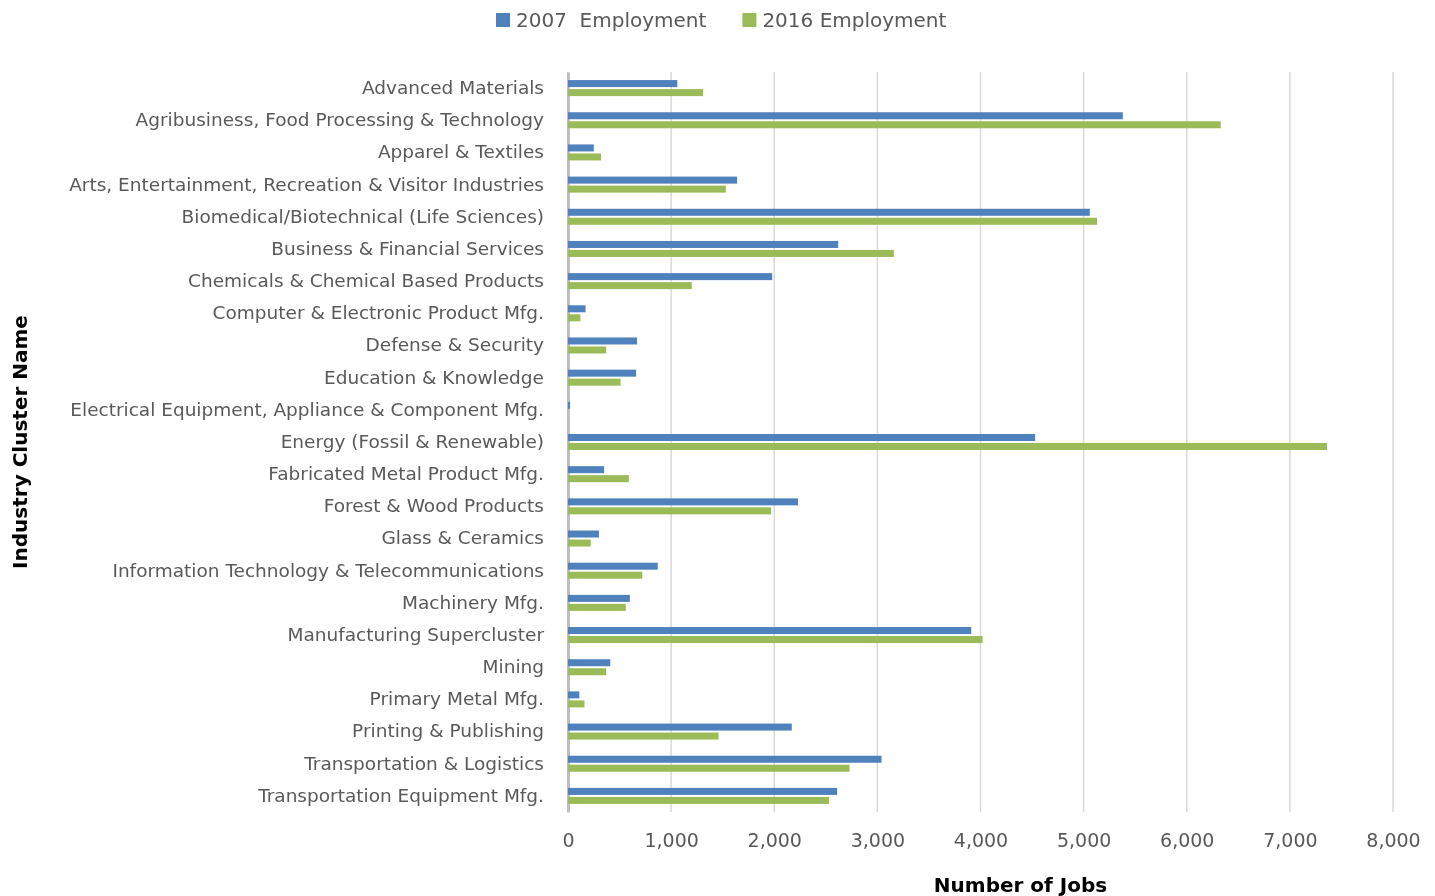 Image resolution: width=1435 pixels, height=896 pixels. Describe the element at coordinates (434, 377) in the screenshot. I see `y-tick-label: Education & Knowledge` at that location.